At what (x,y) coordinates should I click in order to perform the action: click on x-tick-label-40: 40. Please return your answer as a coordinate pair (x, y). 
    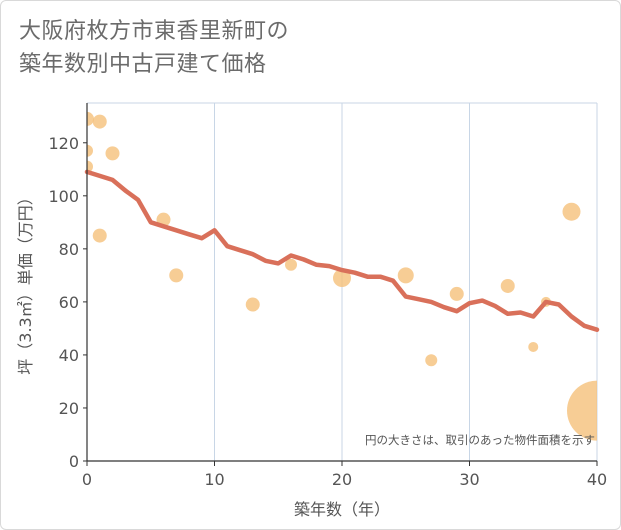
    Looking at the image, I should click on (597, 479).